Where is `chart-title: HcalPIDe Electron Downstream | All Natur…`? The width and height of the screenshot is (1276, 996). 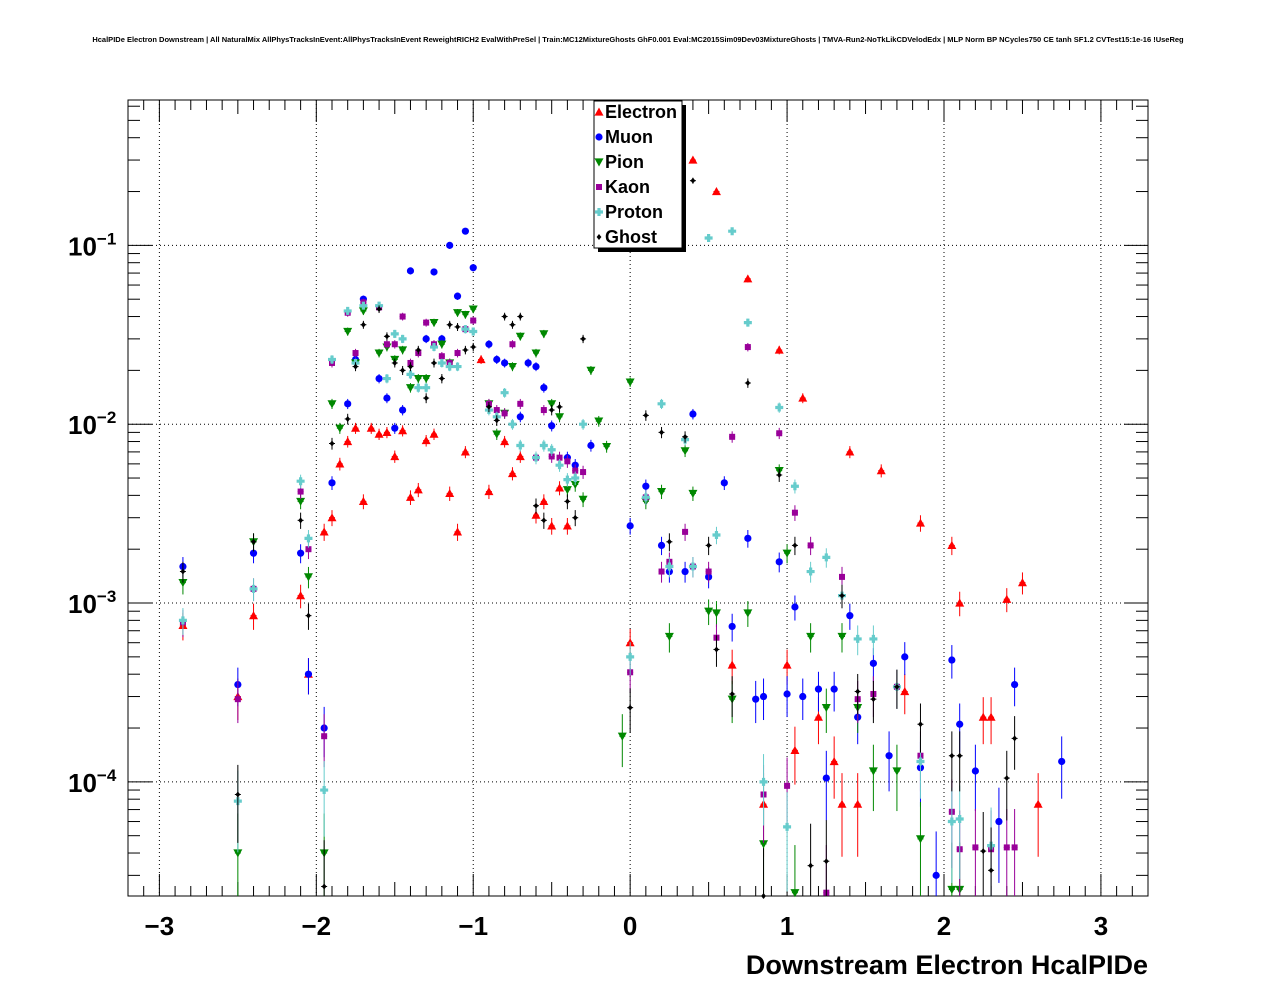
chart-title: HcalPIDe Electron Downstream | All Natur… is located at coordinates (638, 39).